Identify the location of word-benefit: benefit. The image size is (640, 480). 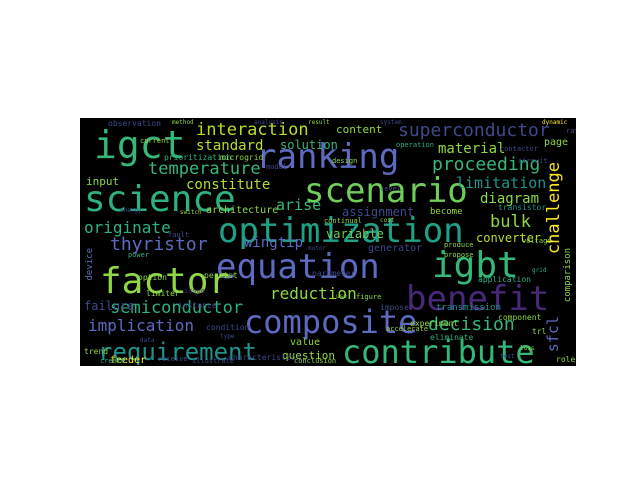
(478, 299).